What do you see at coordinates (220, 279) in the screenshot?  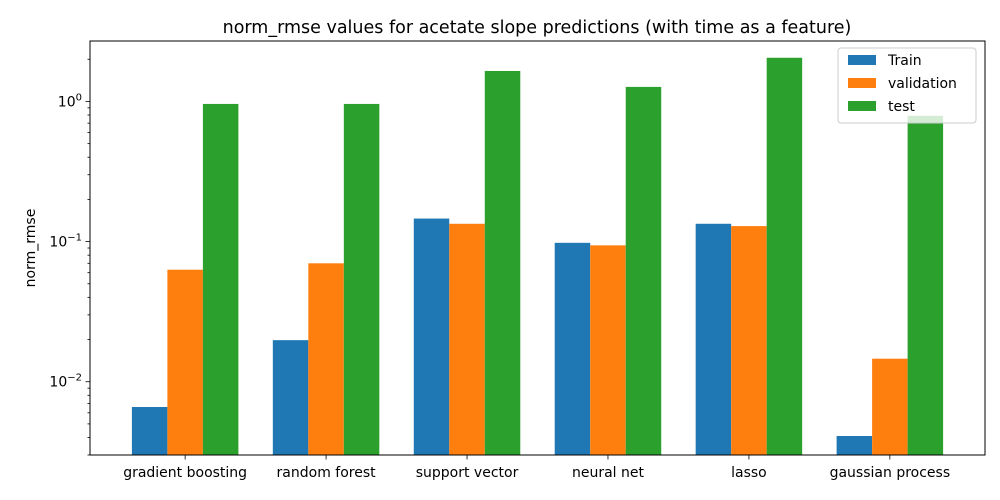 I see `bar-test-gradient-boosting` at bounding box center [220, 279].